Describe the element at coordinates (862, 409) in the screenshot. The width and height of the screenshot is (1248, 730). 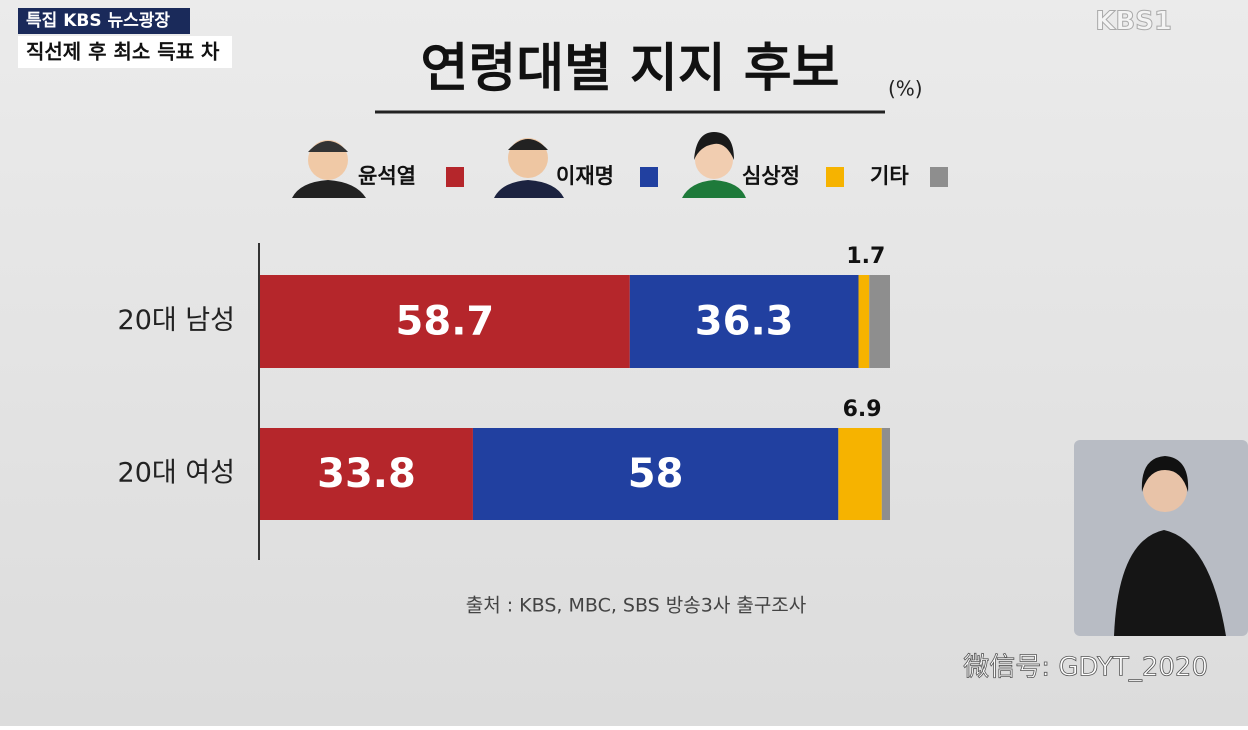
I see `data-label: 6.9` at that location.